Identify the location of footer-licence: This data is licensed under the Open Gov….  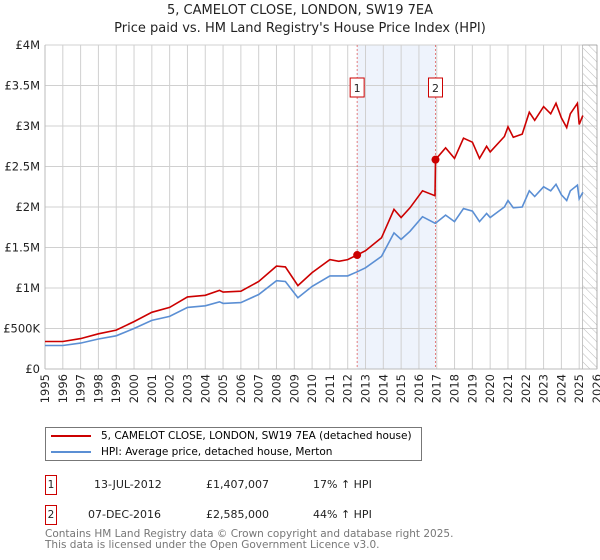
(212, 545).